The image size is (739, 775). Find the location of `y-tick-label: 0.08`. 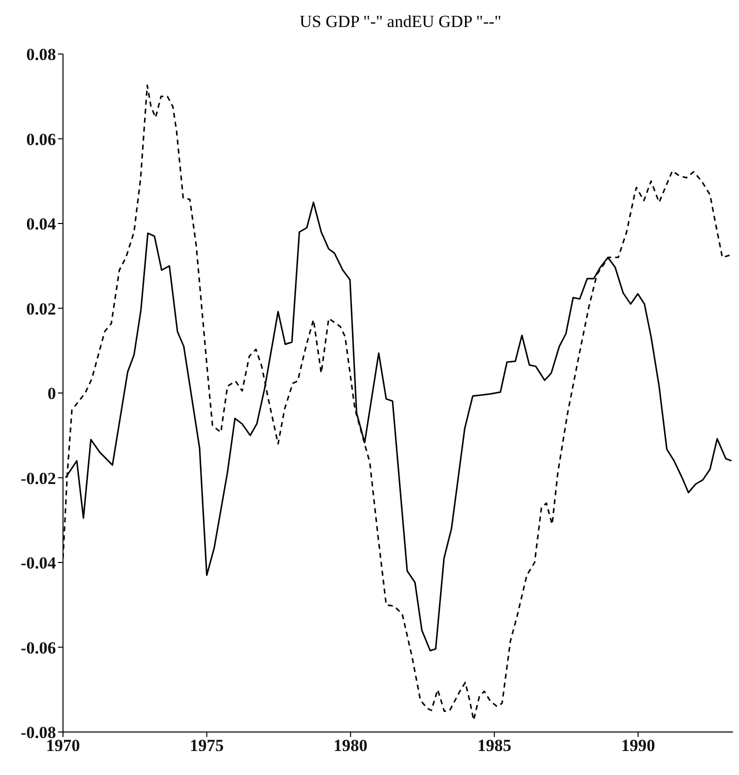

y-tick-label: 0.08 is located at coordinates (41, 54).